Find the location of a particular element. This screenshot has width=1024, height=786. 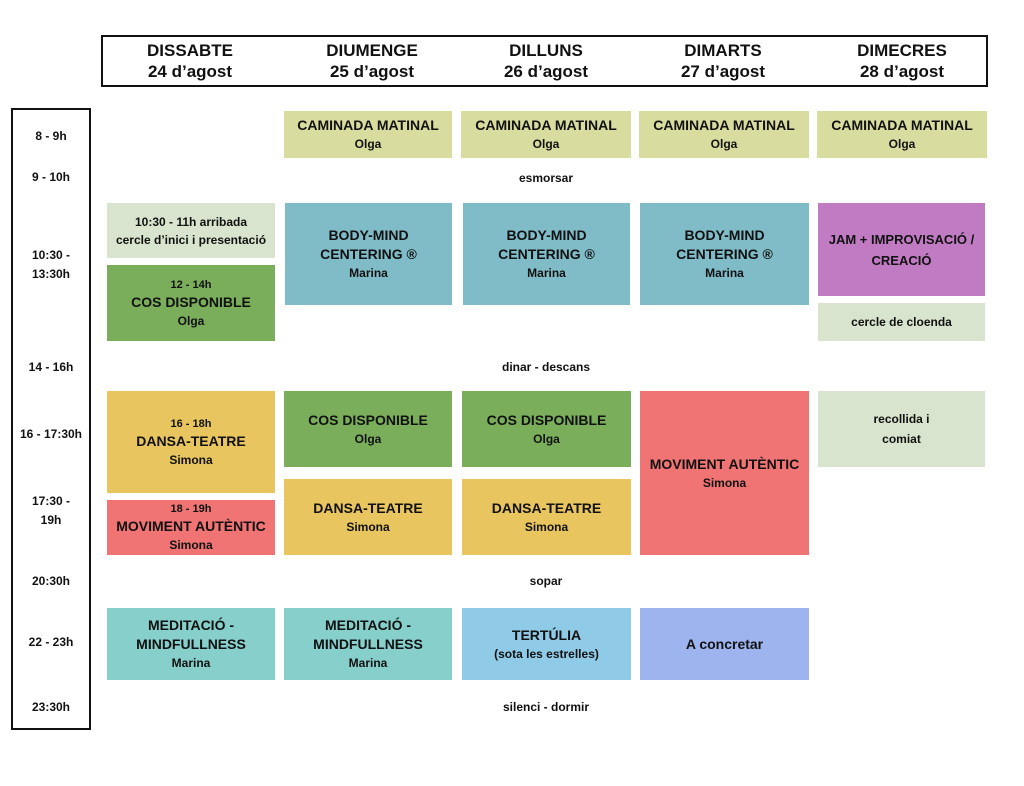

arrival-line: cercle d’inici i presentació is located at coordinates (191, 239).